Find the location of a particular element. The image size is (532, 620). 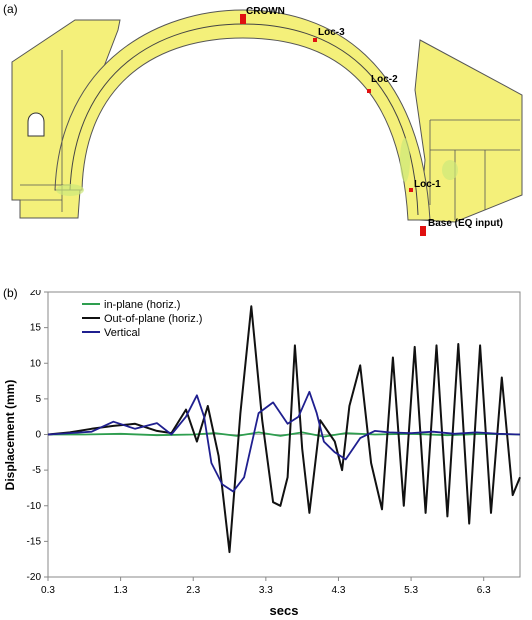

x-tick-label: 5.3 is located at coordinates (411, 590).